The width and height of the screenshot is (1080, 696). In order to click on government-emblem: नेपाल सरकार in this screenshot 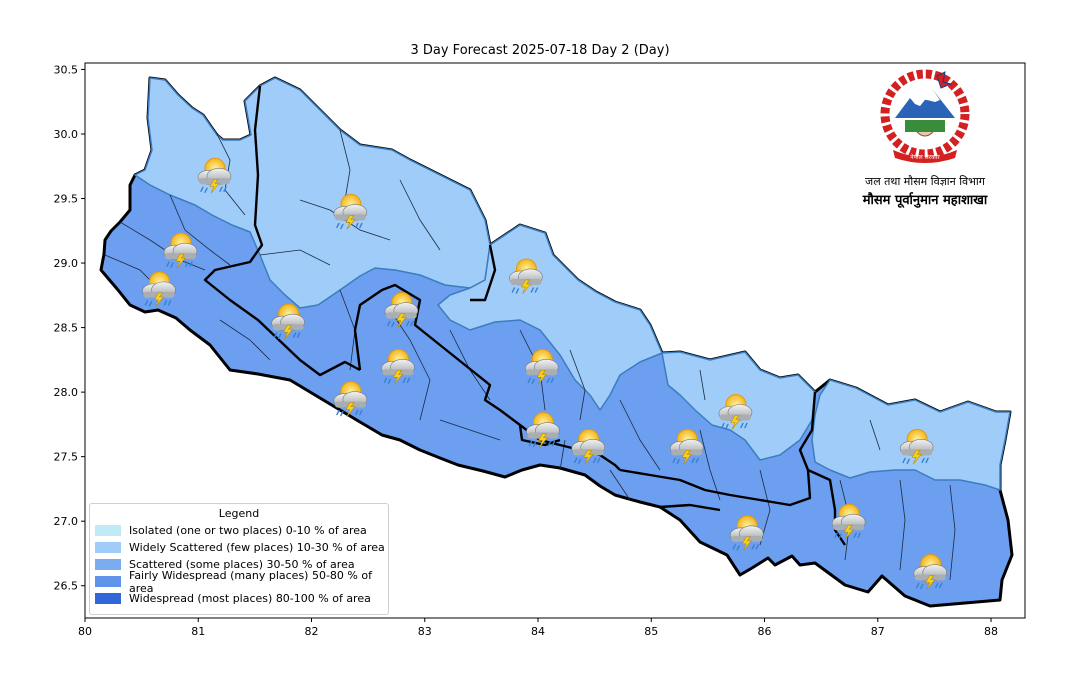, I will do `click(925, 116)`.